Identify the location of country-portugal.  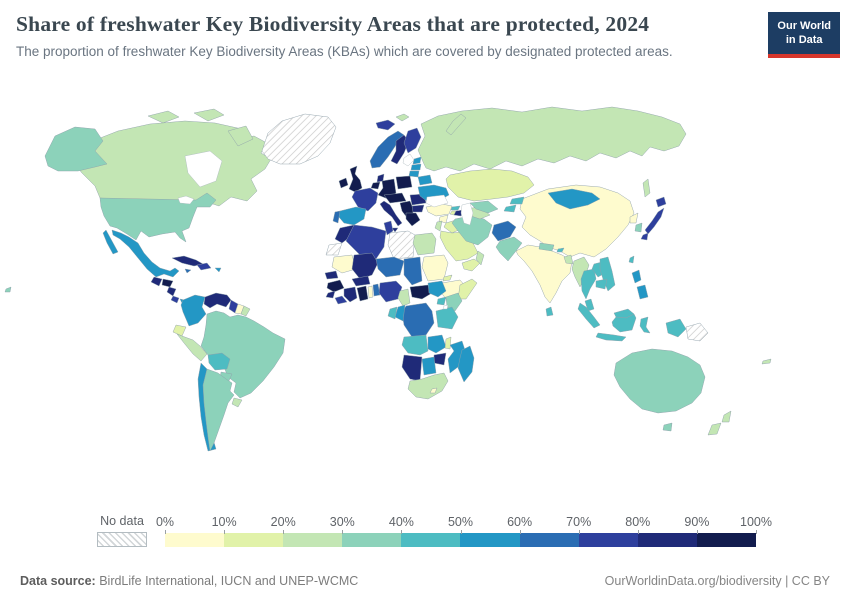
(336, 217).